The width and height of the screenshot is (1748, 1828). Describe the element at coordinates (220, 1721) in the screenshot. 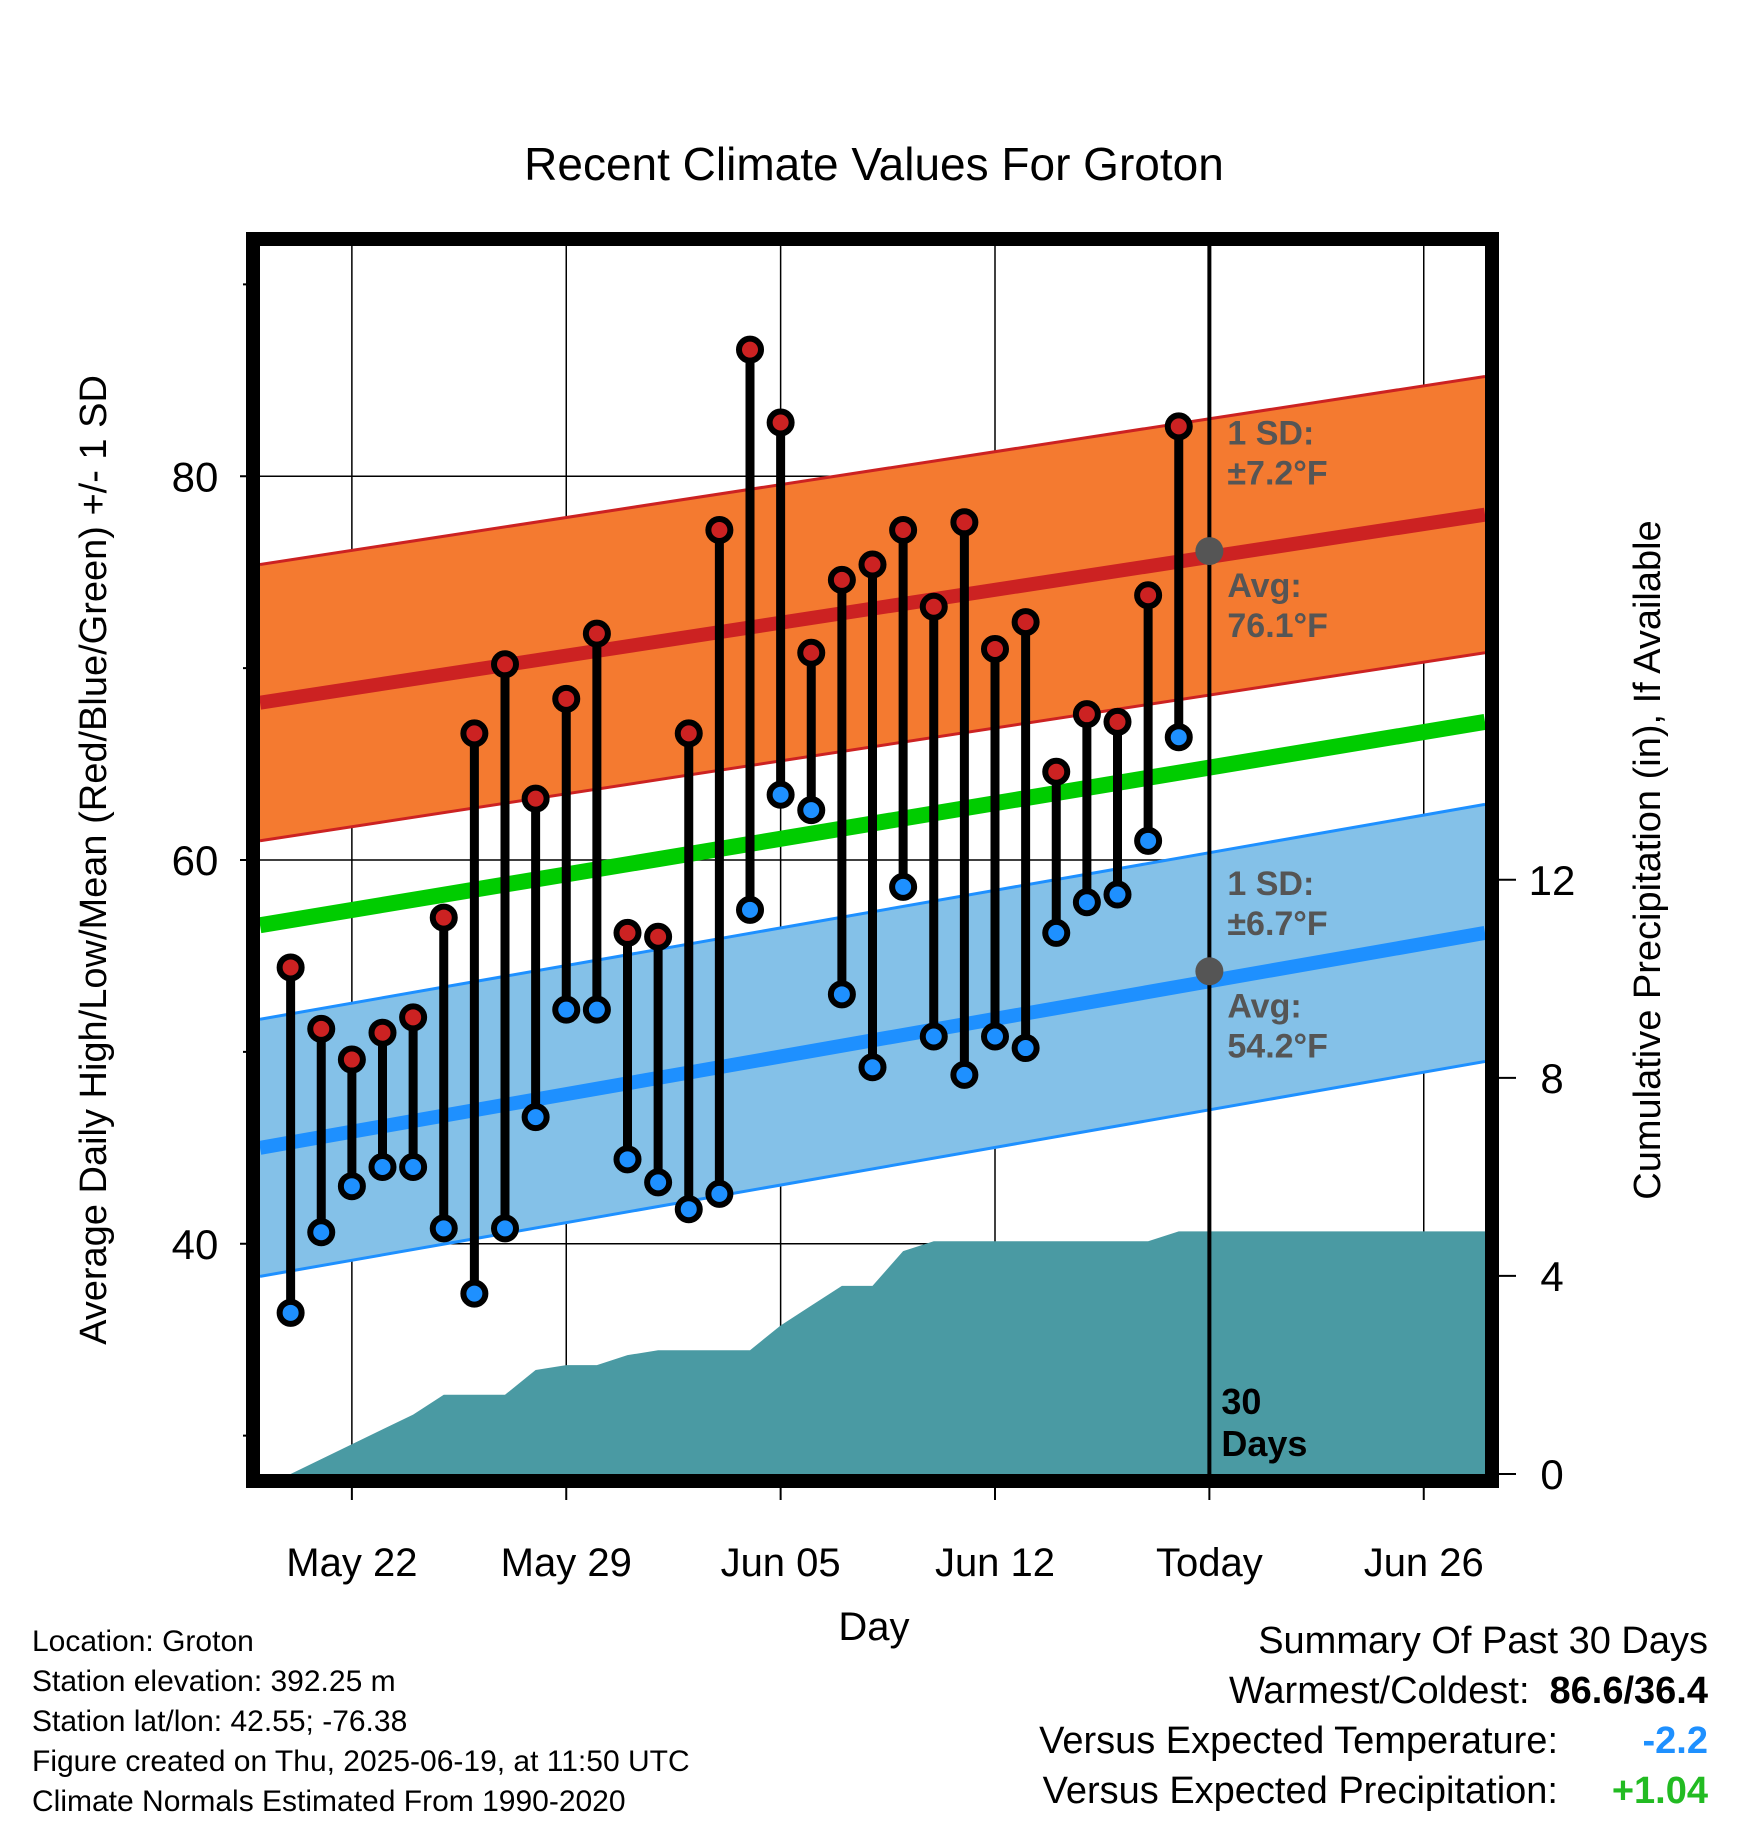

I see `latlon-text: Station lat/lon: 42.55; -76.38` at that location.